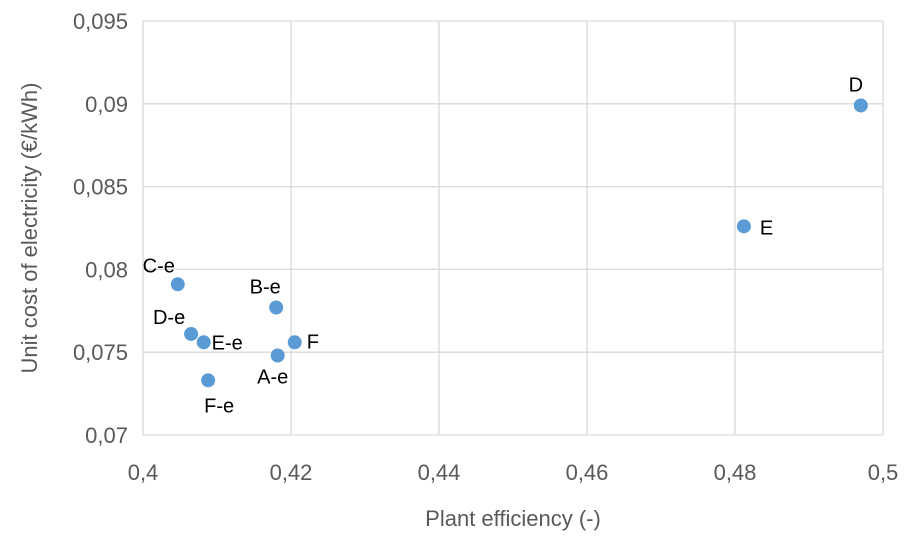 The image size is (906, 536). What do you see at coordinates (272, 378) in the screenshot?
I see `data-label-a-e: A-e` at bounding box center [272, 378].